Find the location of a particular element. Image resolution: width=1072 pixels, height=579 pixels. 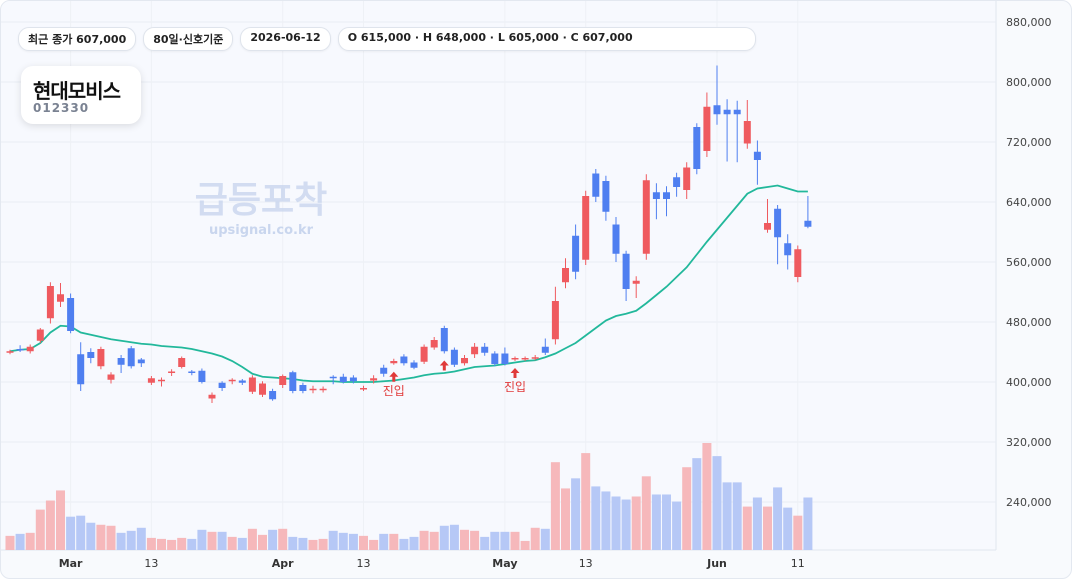

y-tick-label: 400,000 is located at coordinates (1029, 382).